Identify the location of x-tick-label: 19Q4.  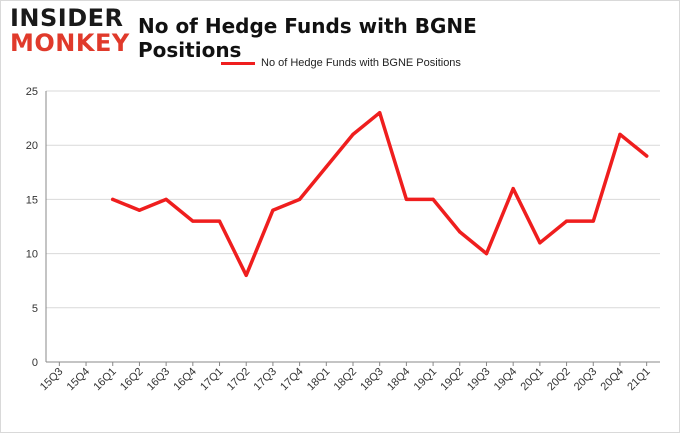
(506, 380).